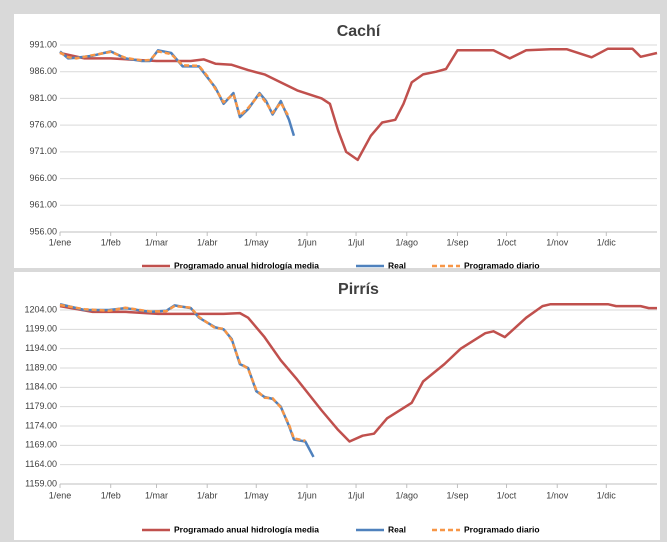 The image size is (667, 542). I want to click on y-tick-label: 956.00, so click(43, 231).